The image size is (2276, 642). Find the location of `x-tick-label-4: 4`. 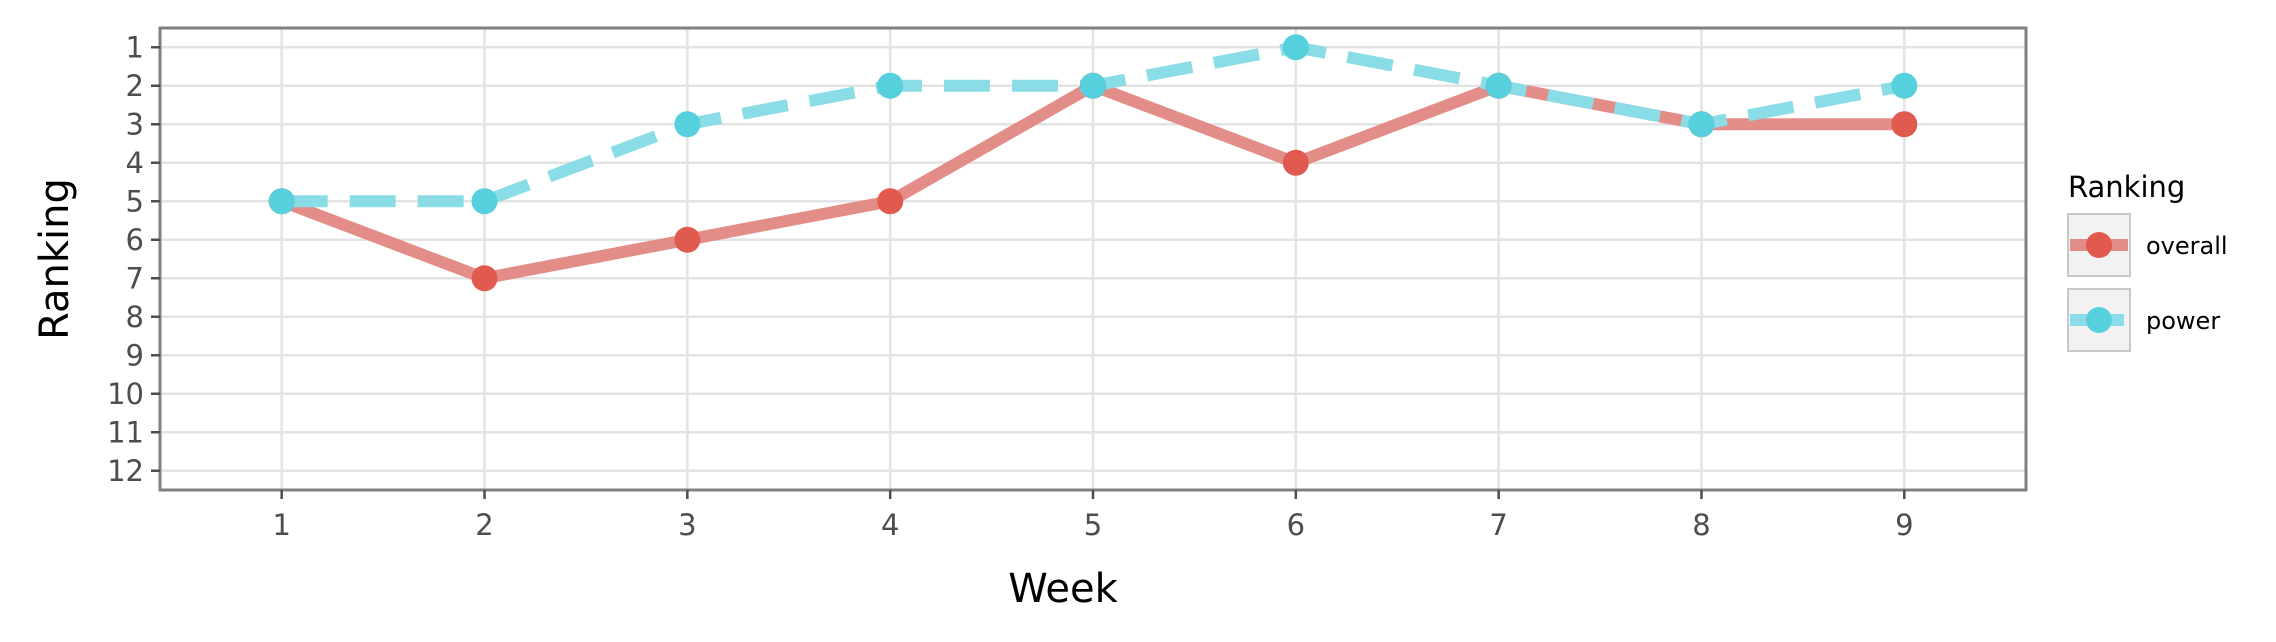

x-tick-label-4: 4 is located at coordinates (890, 525).